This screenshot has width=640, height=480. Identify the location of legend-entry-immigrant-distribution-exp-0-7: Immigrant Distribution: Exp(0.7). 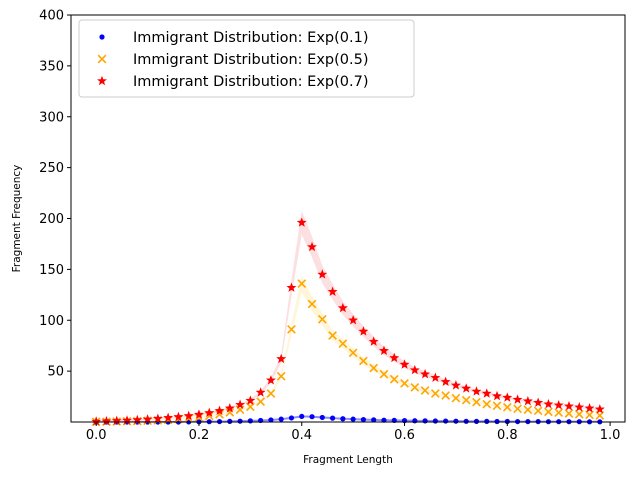
(233, 82).